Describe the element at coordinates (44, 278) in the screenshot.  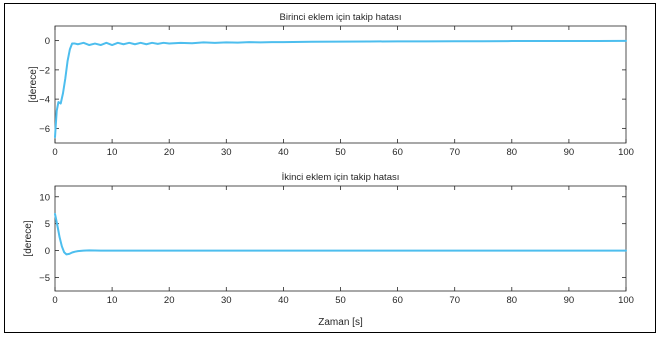
I see `y-tick-label: −5` at that location.